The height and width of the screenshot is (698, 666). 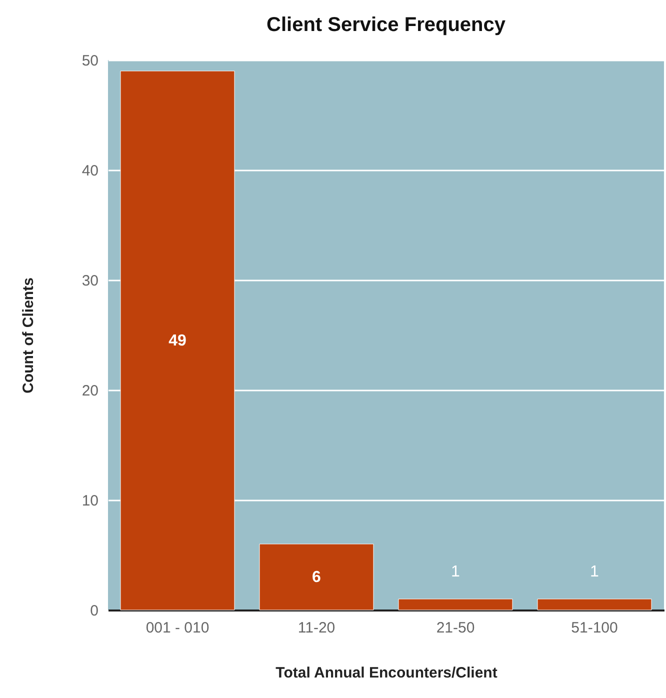 What do you see at coordinates (317, 628) in the screenshot?
I see `x-tick-label: 11-20` at bounding box center [317, 628].